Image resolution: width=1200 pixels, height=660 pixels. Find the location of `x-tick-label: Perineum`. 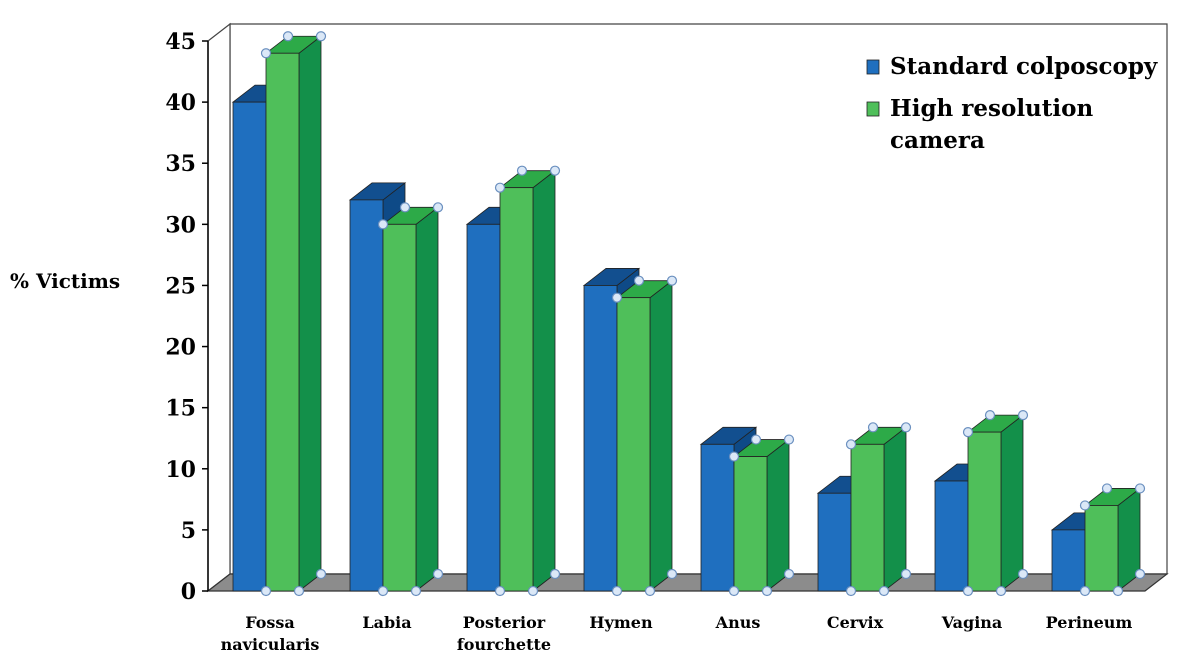

x-tick-label: Perineum is located at coordinates (1089, 622).